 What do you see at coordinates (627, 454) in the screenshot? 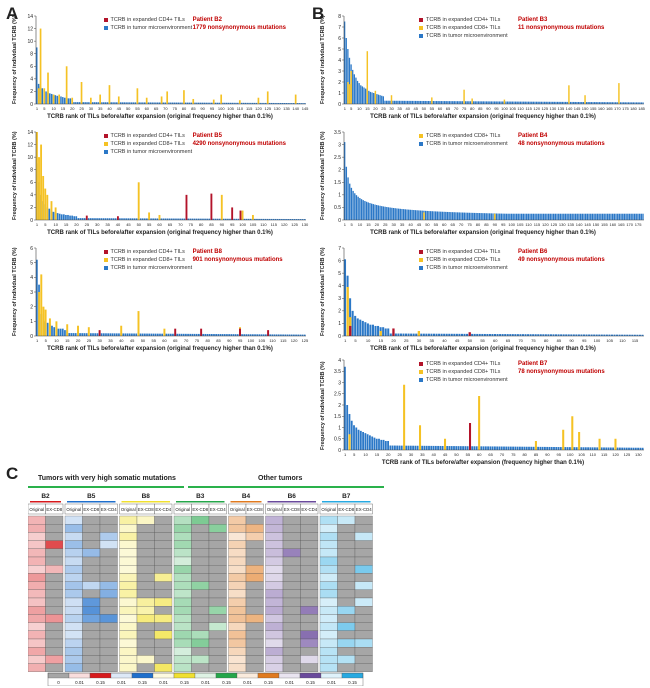
I see `x-tick-label: 125` at bounding box center [627, 454].